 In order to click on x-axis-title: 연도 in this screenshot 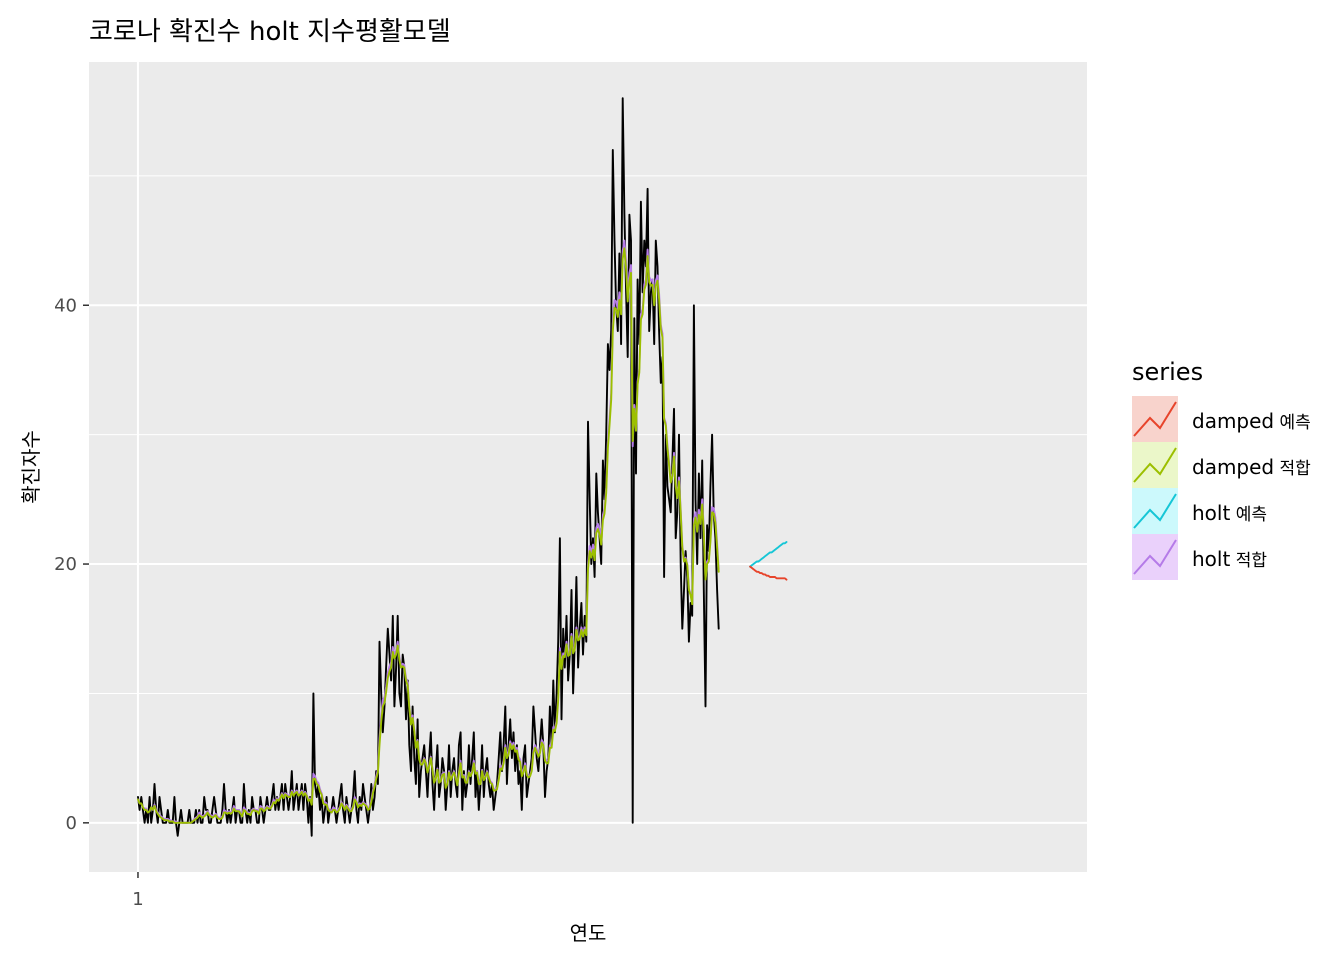, I will do `click(588, 933)`.